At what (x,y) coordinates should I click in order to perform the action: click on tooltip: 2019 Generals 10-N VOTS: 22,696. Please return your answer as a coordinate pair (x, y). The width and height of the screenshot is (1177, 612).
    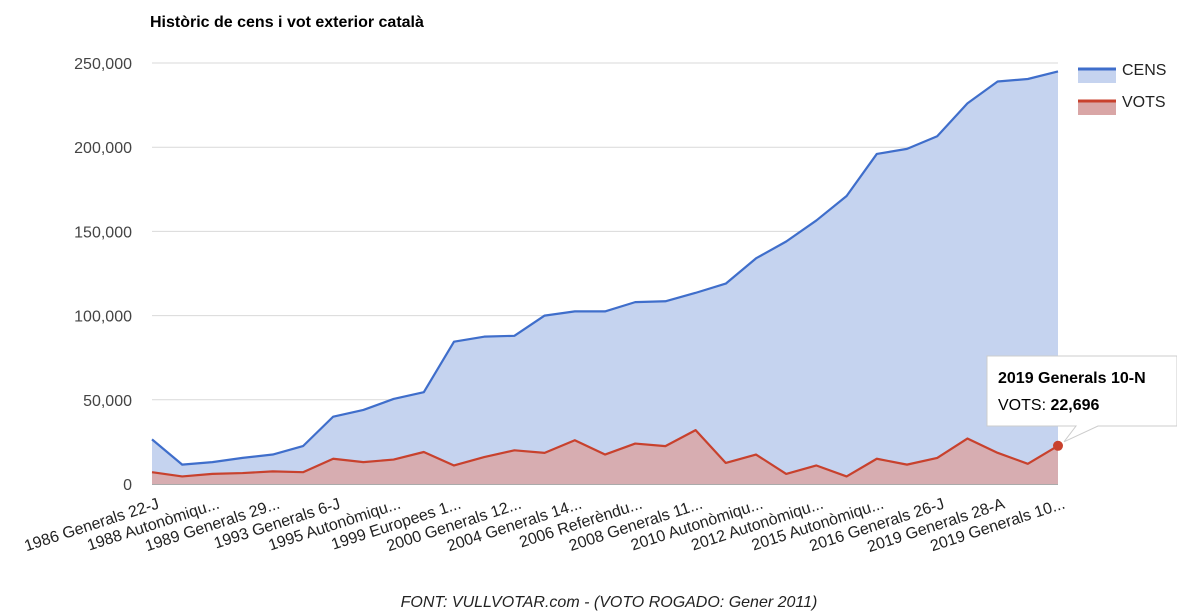
    Looking at the image, I should click on (1081, 403).